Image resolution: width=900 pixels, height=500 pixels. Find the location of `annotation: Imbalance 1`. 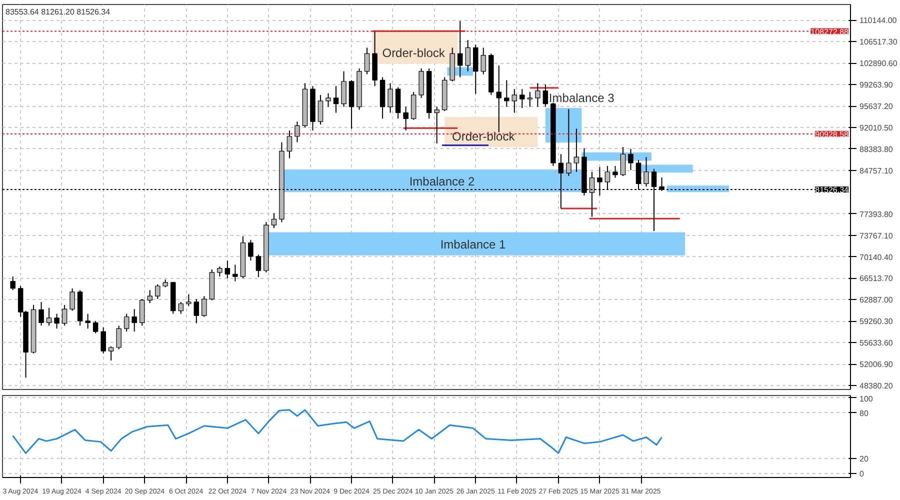

annotation: Imbalance 1 is located at coordinates (473, 245).